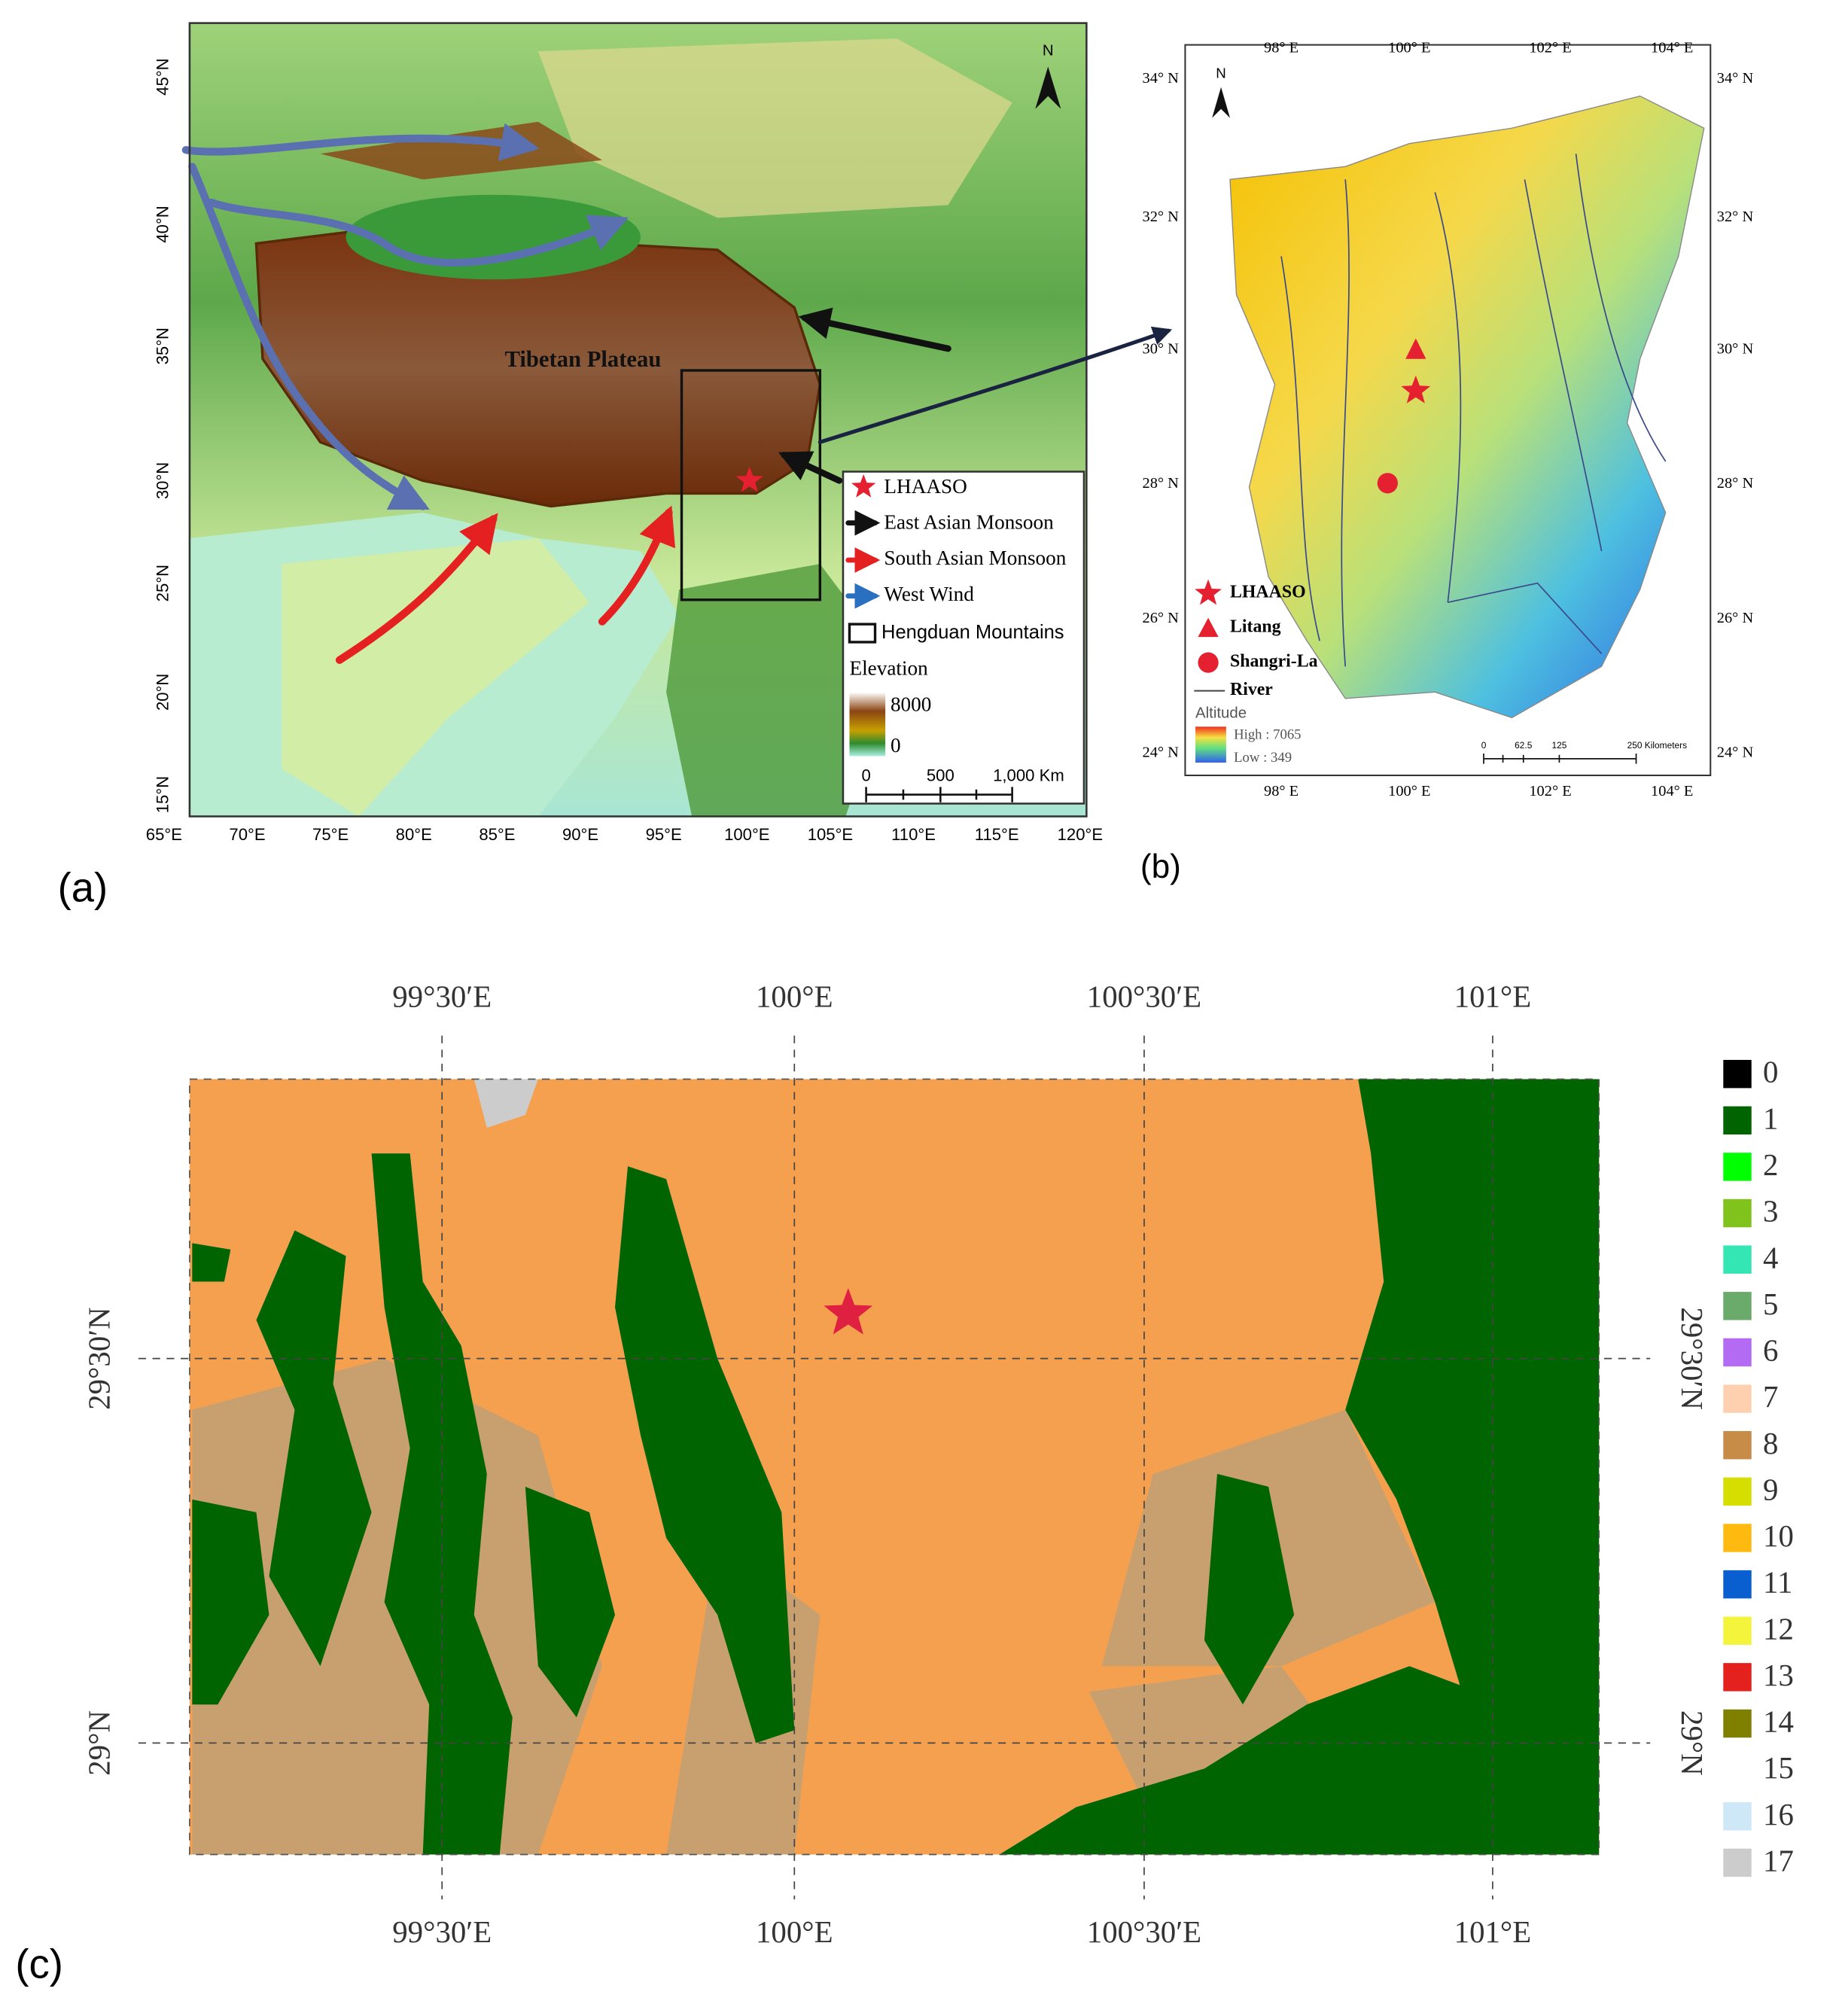  I want to click on y-tick-label: 35°N, so click(163, 345).